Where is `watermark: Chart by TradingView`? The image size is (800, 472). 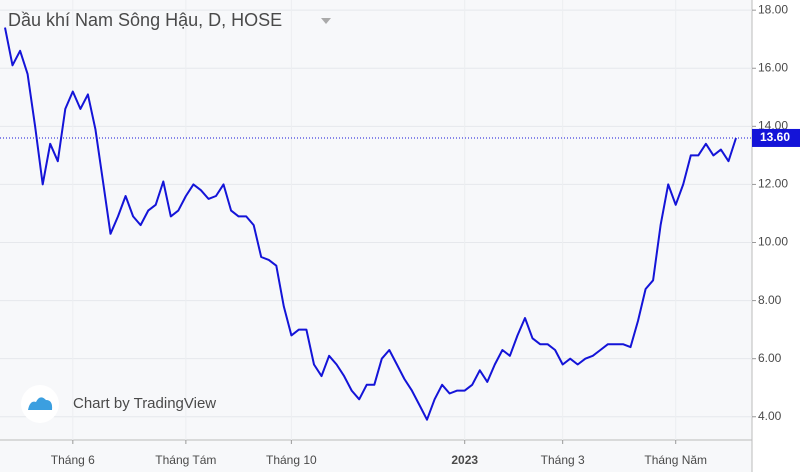
watermark: Chart by TradingView is located at coordinates (144, 403).